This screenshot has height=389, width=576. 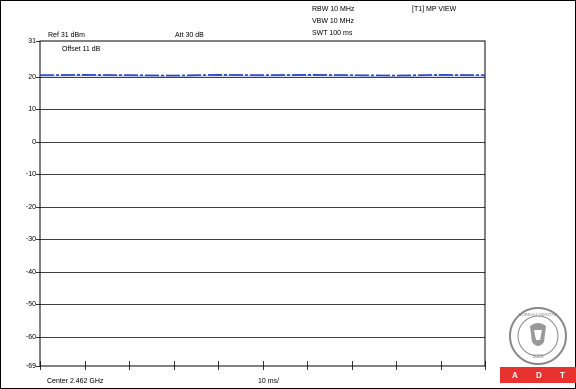 What do you see at coordinates (269, 381) in the screenshot?
I see `time-per-division-label: 10 ms/` at bounding box center [269, 381].